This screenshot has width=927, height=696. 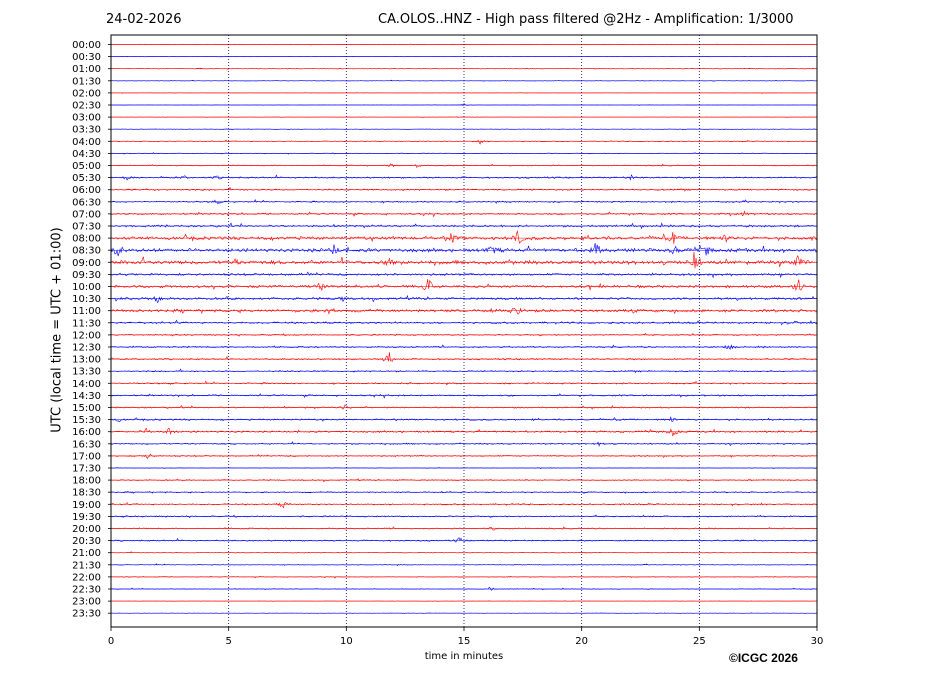 What do you see at coordinates (464, 285) in the screenshot?
I see `trace-10:00` at bounding box center [464, 285].